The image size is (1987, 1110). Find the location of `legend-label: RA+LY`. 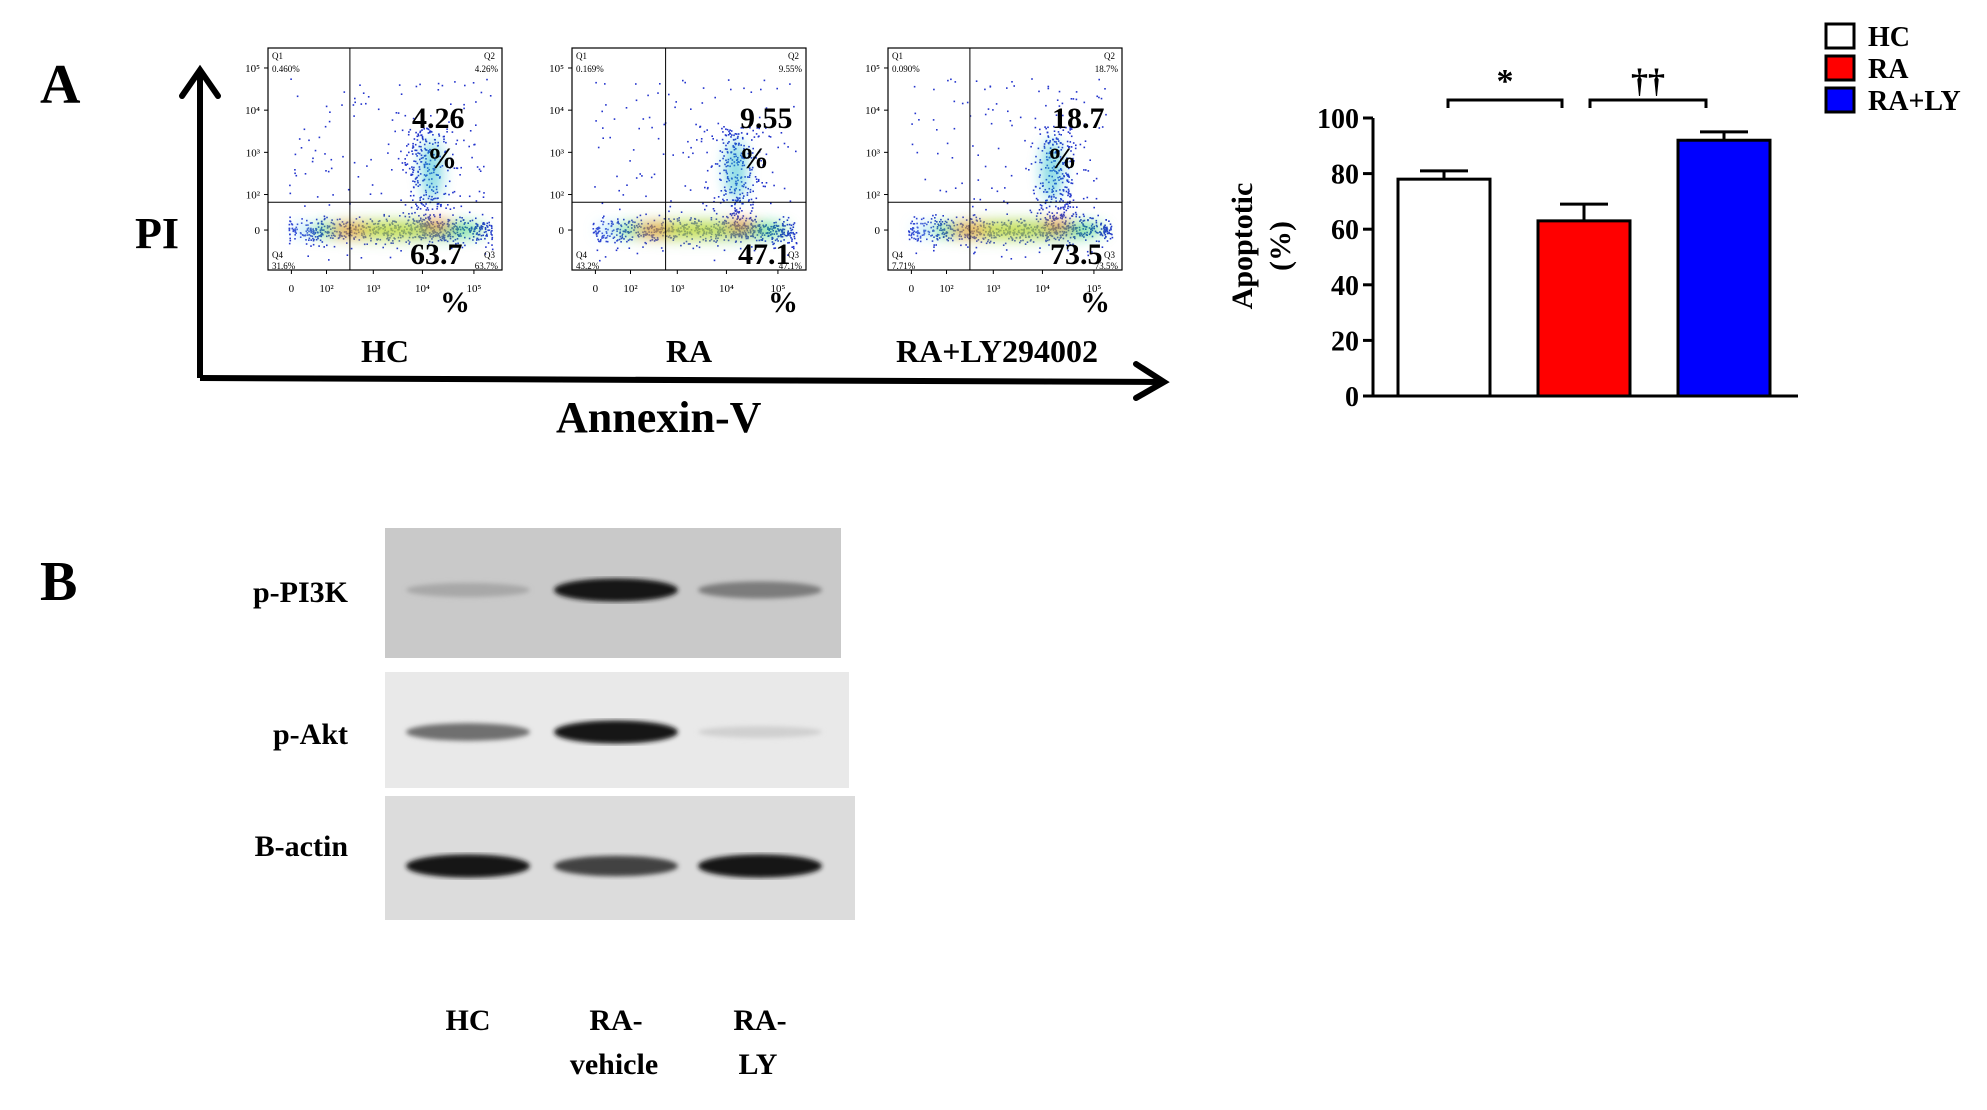

legend-label: RA+LY is located at coordinates (1914, 101).